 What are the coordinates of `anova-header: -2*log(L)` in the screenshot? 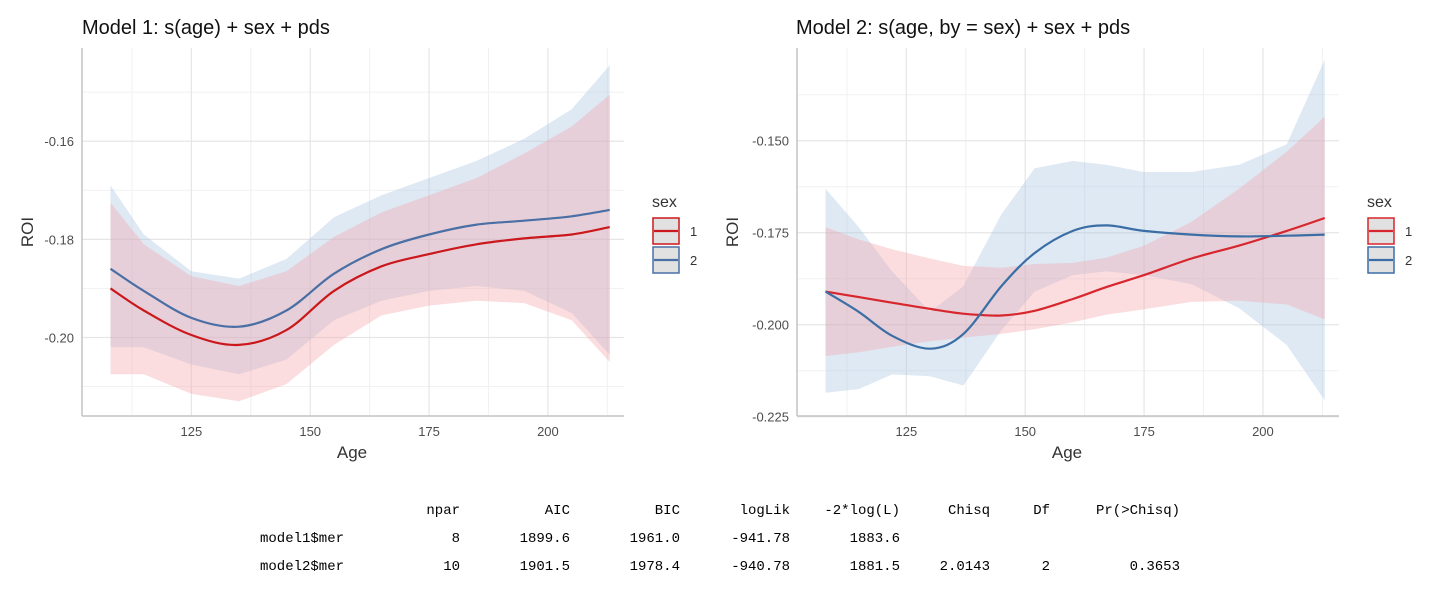 It's located at (862, 511).